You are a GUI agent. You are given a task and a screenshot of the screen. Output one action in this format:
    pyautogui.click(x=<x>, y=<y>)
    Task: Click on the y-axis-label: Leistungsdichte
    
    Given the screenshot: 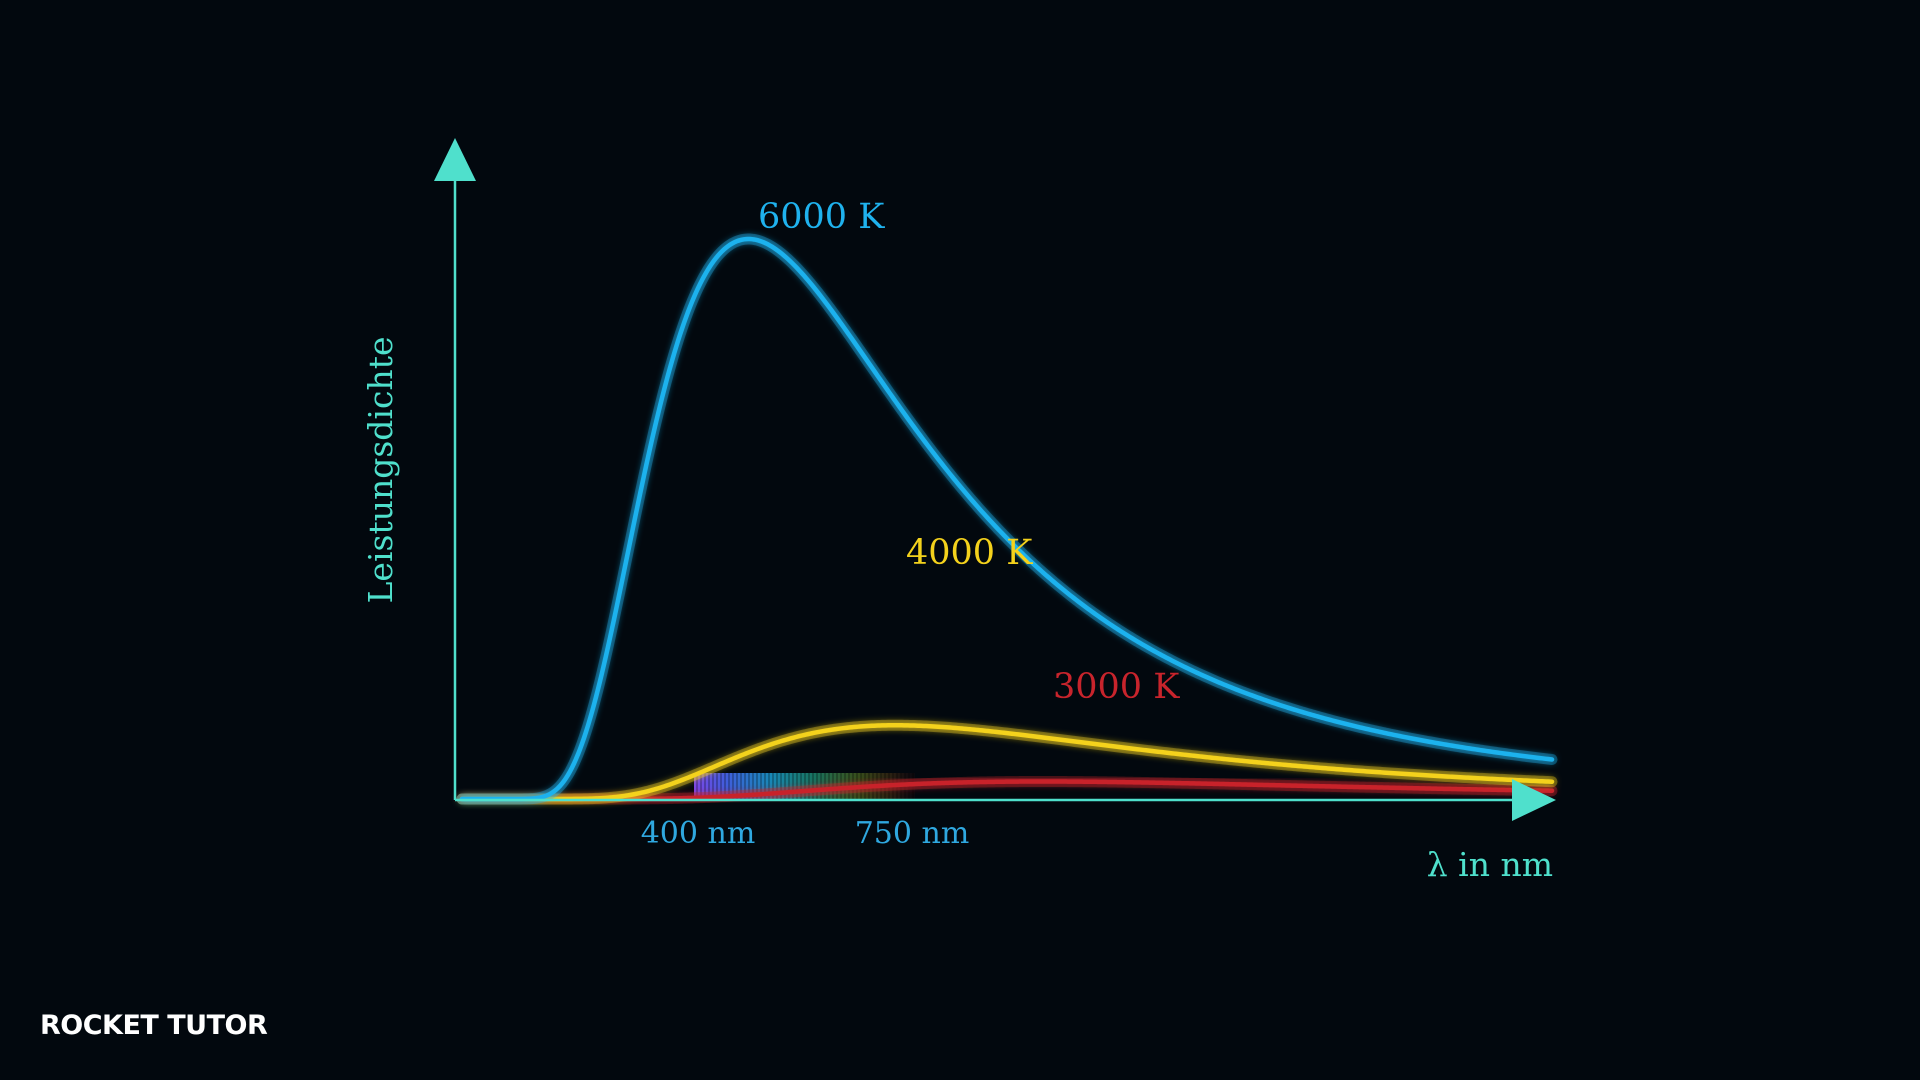 What is the action you would take?
    pyautogui.click(x=380, y=470)
    